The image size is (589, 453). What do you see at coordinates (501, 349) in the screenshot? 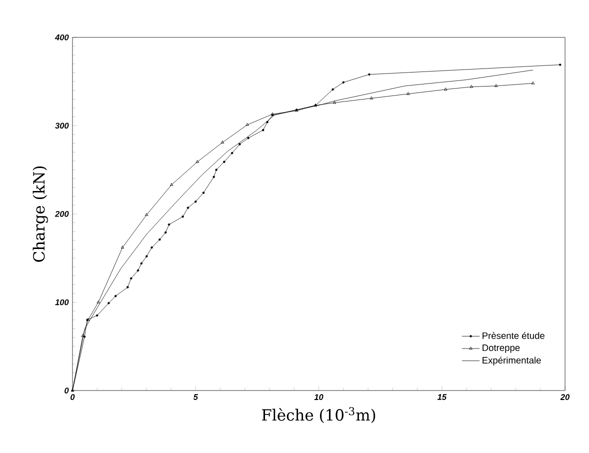
I see `legend-label: Dotreppe` at bounding box center [501, 349].